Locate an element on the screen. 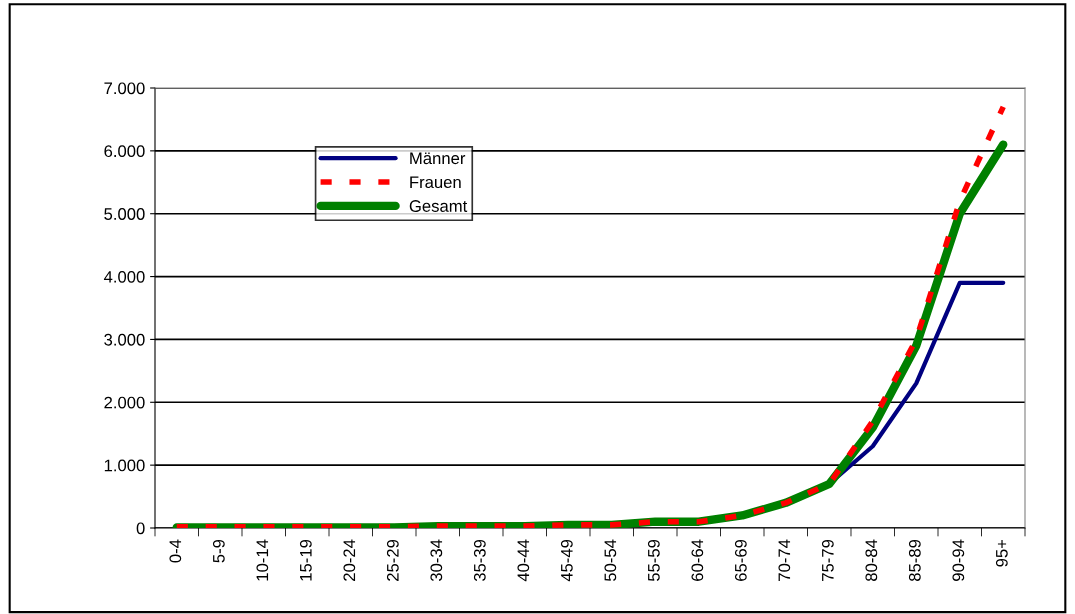  x-tick-label: 50-54 is located at coordinates (610, 560).